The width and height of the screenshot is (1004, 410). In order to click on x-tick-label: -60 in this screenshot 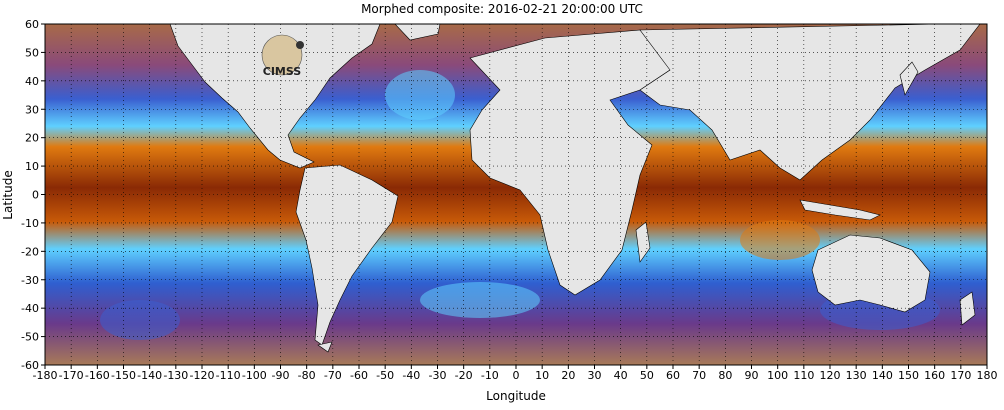, I will do `click(359, 375)`.